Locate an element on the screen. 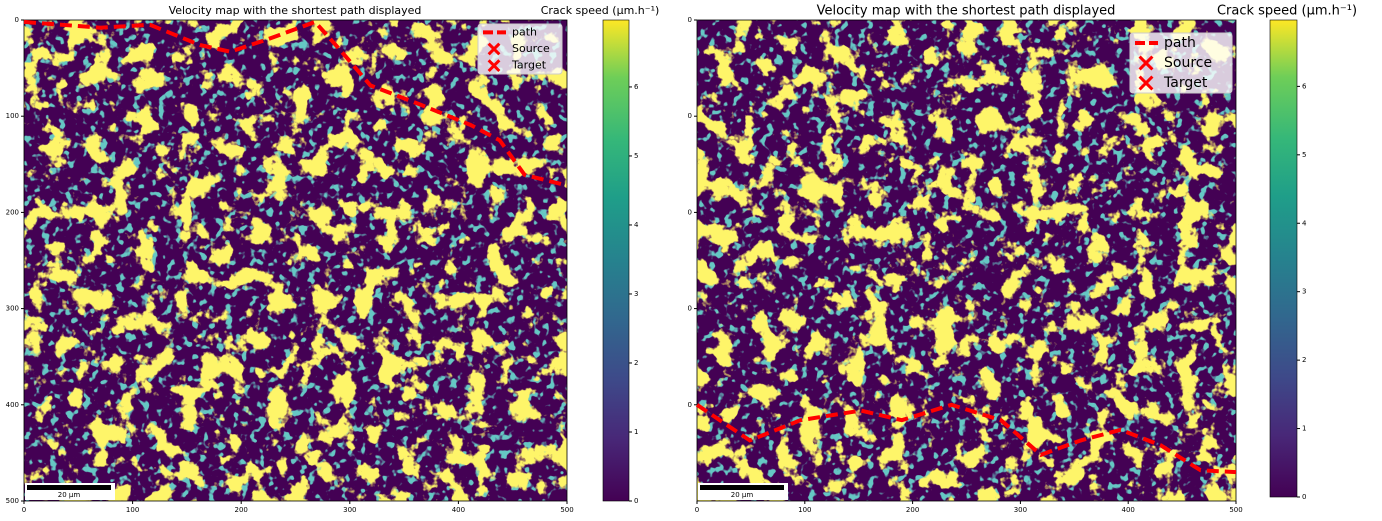  y-tick-label: 200 is located at coordinates (12, 212).